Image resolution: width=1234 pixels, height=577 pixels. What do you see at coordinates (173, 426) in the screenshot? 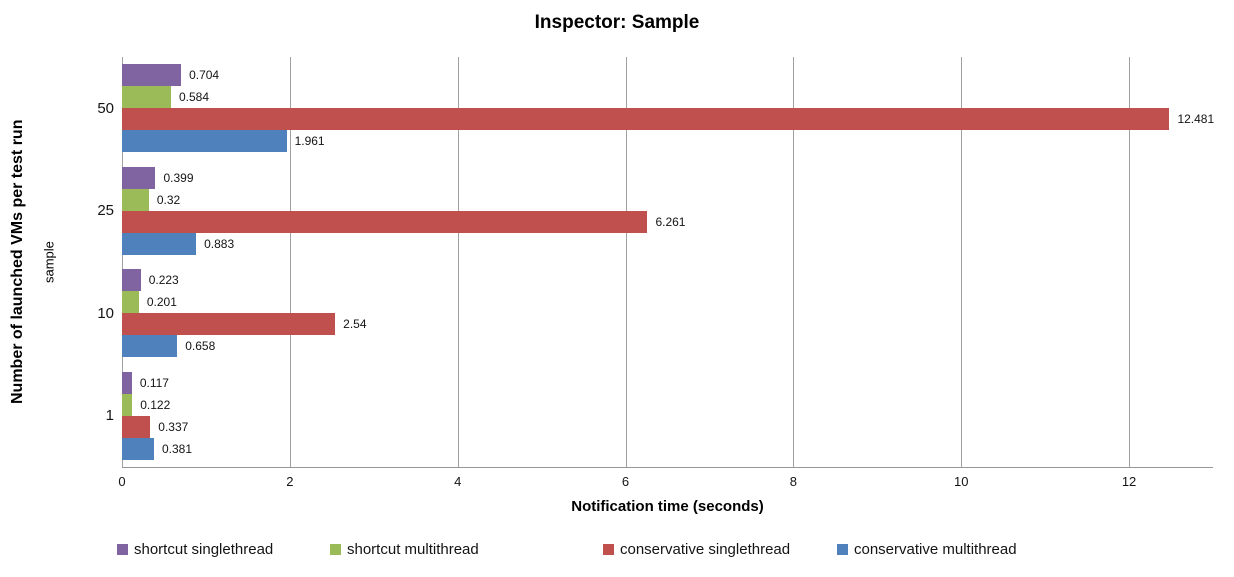
I see `bar-value-label: 0.337` at bounding box center [173, 426].